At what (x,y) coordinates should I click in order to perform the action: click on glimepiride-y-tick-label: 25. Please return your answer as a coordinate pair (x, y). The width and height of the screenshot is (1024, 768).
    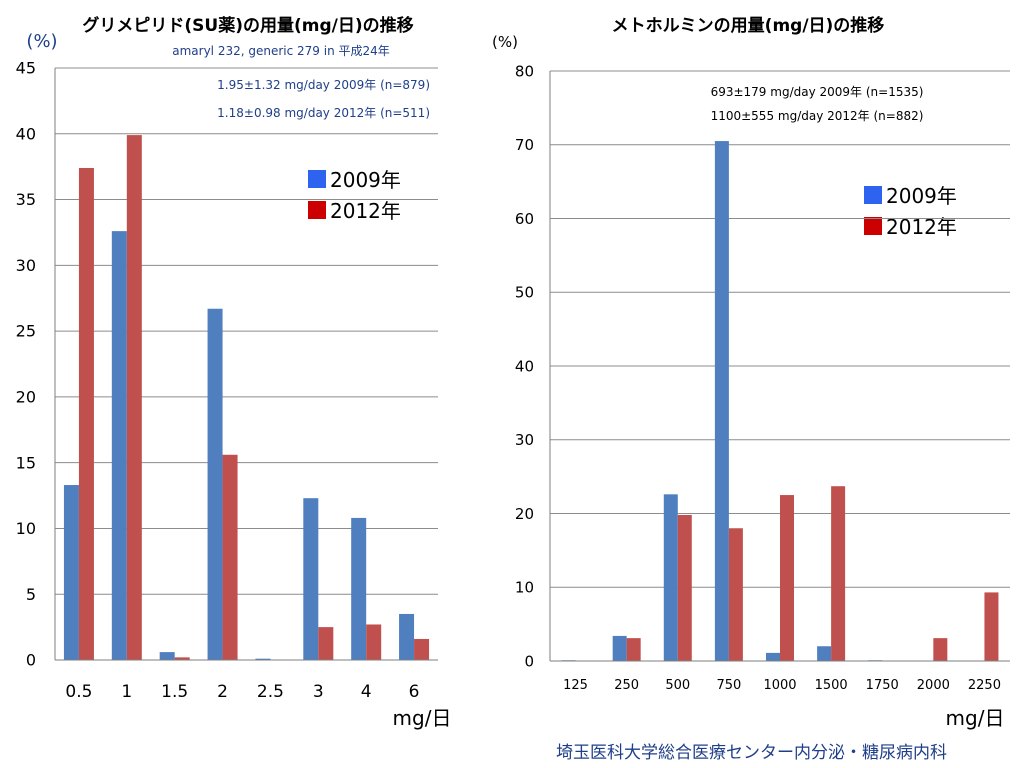
    Looking at the image, I should click on (26, 331).